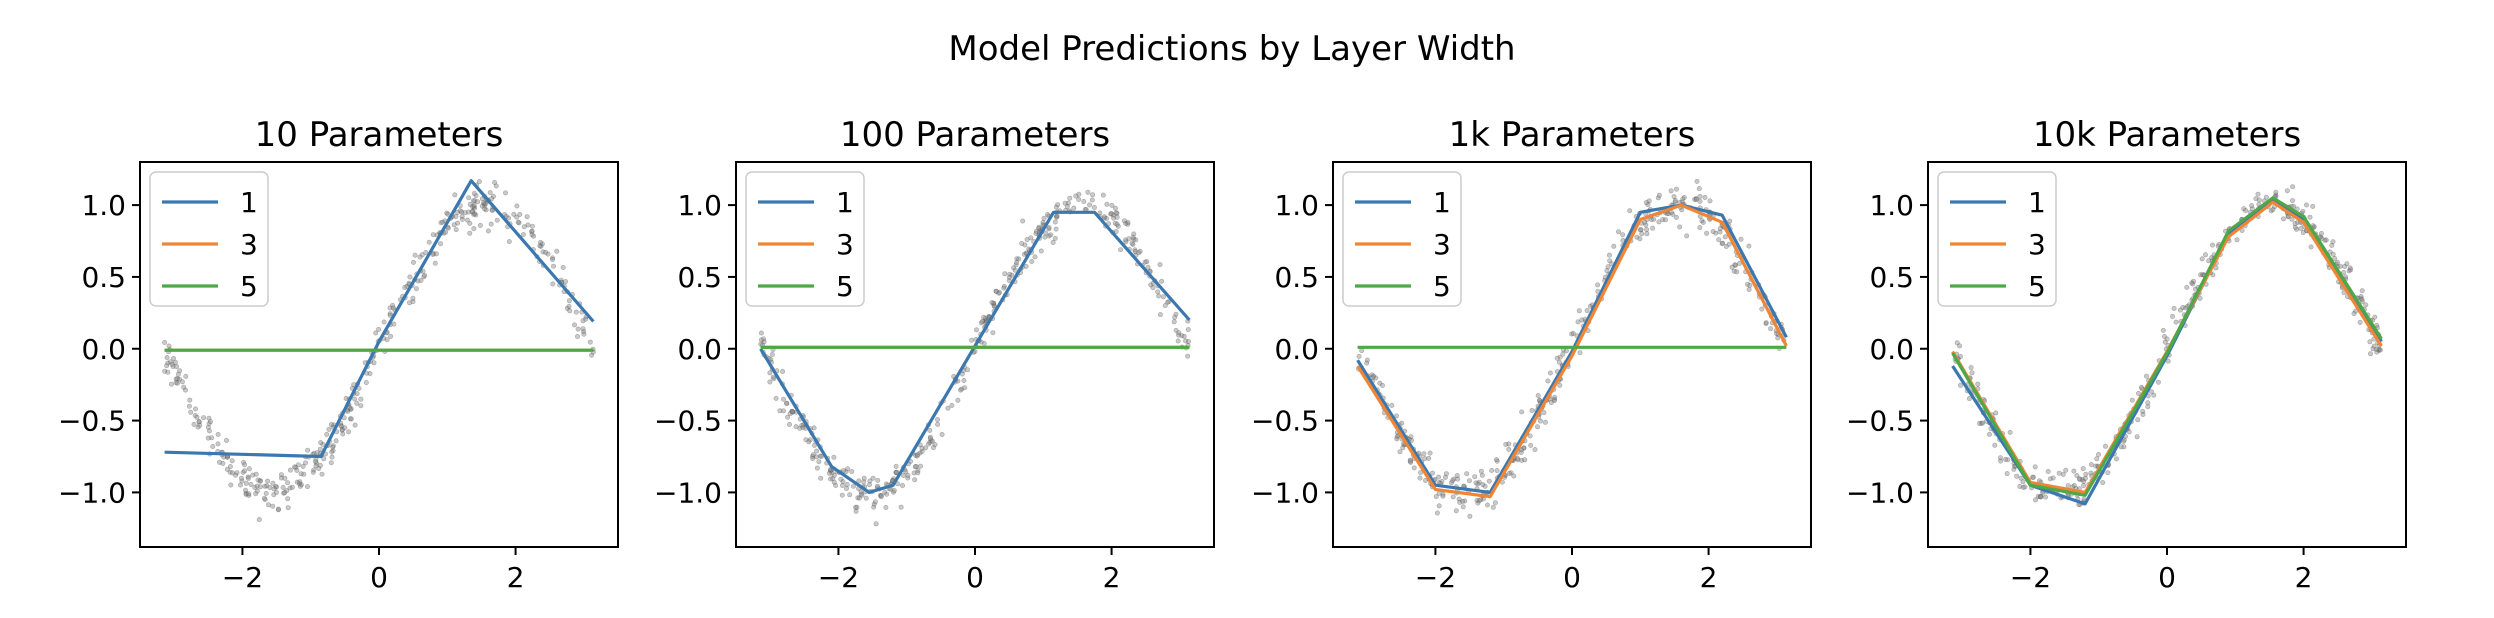  What do you see at coordinates (242, 577) in the screenshot?
I see `x-tick-label: −2` at bounding box center [242, 577].